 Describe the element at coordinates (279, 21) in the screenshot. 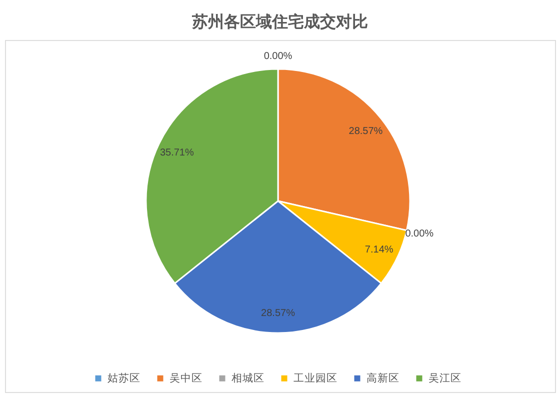

I see `chart-title: 苏州各区域住宅成交对比` at that location.